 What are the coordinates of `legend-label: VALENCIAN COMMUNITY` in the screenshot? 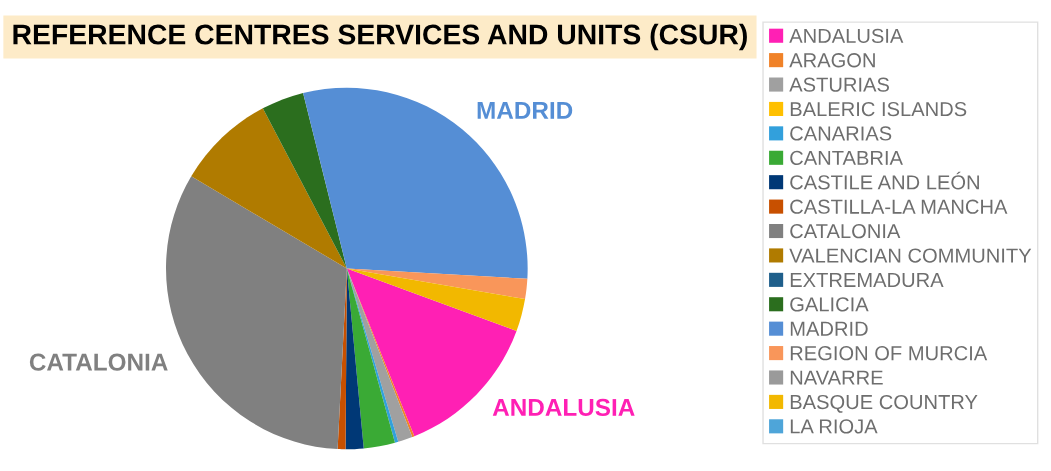 It's located at (910, 255).